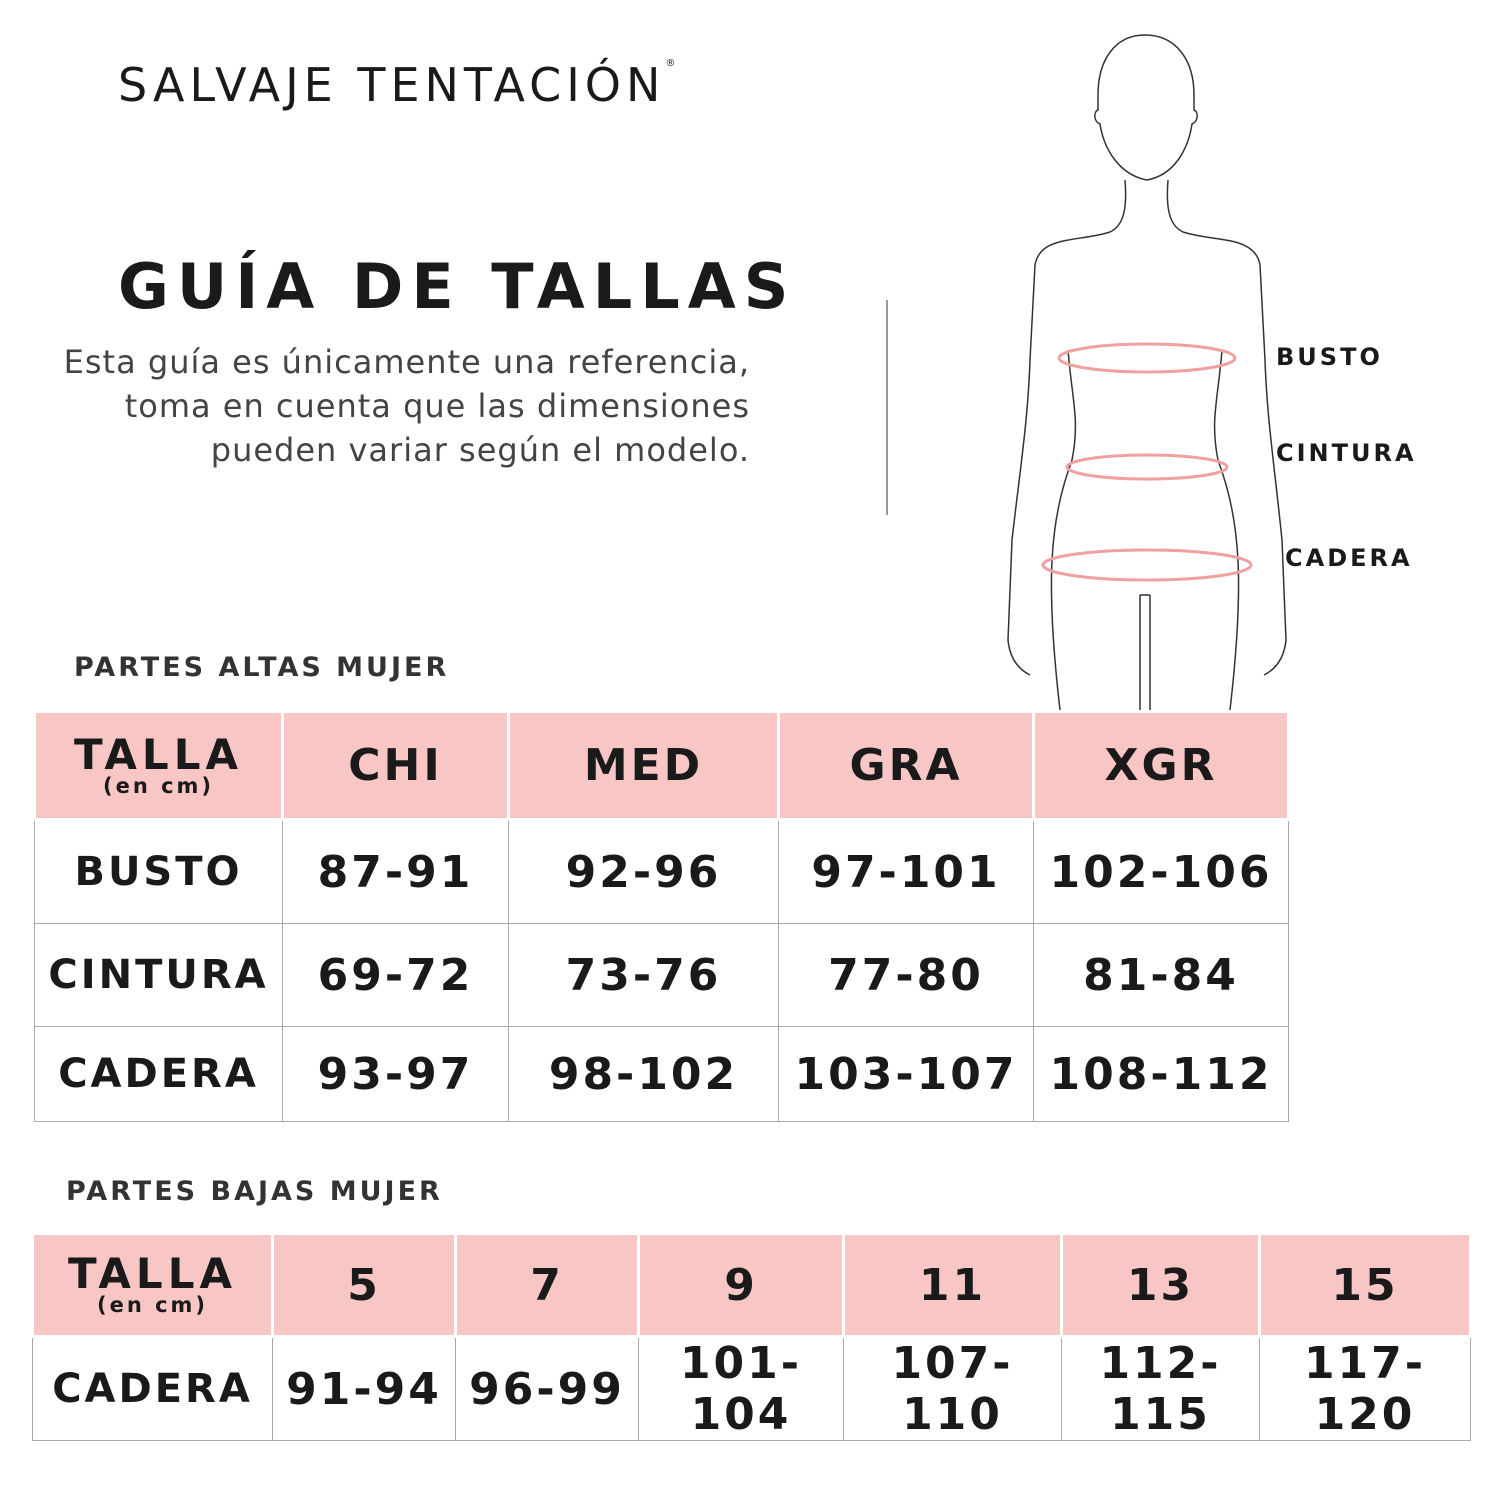 The width and height of the screenshot is (1500, 1500). I want to click on cell-value: 77-80, so click(906, 975).